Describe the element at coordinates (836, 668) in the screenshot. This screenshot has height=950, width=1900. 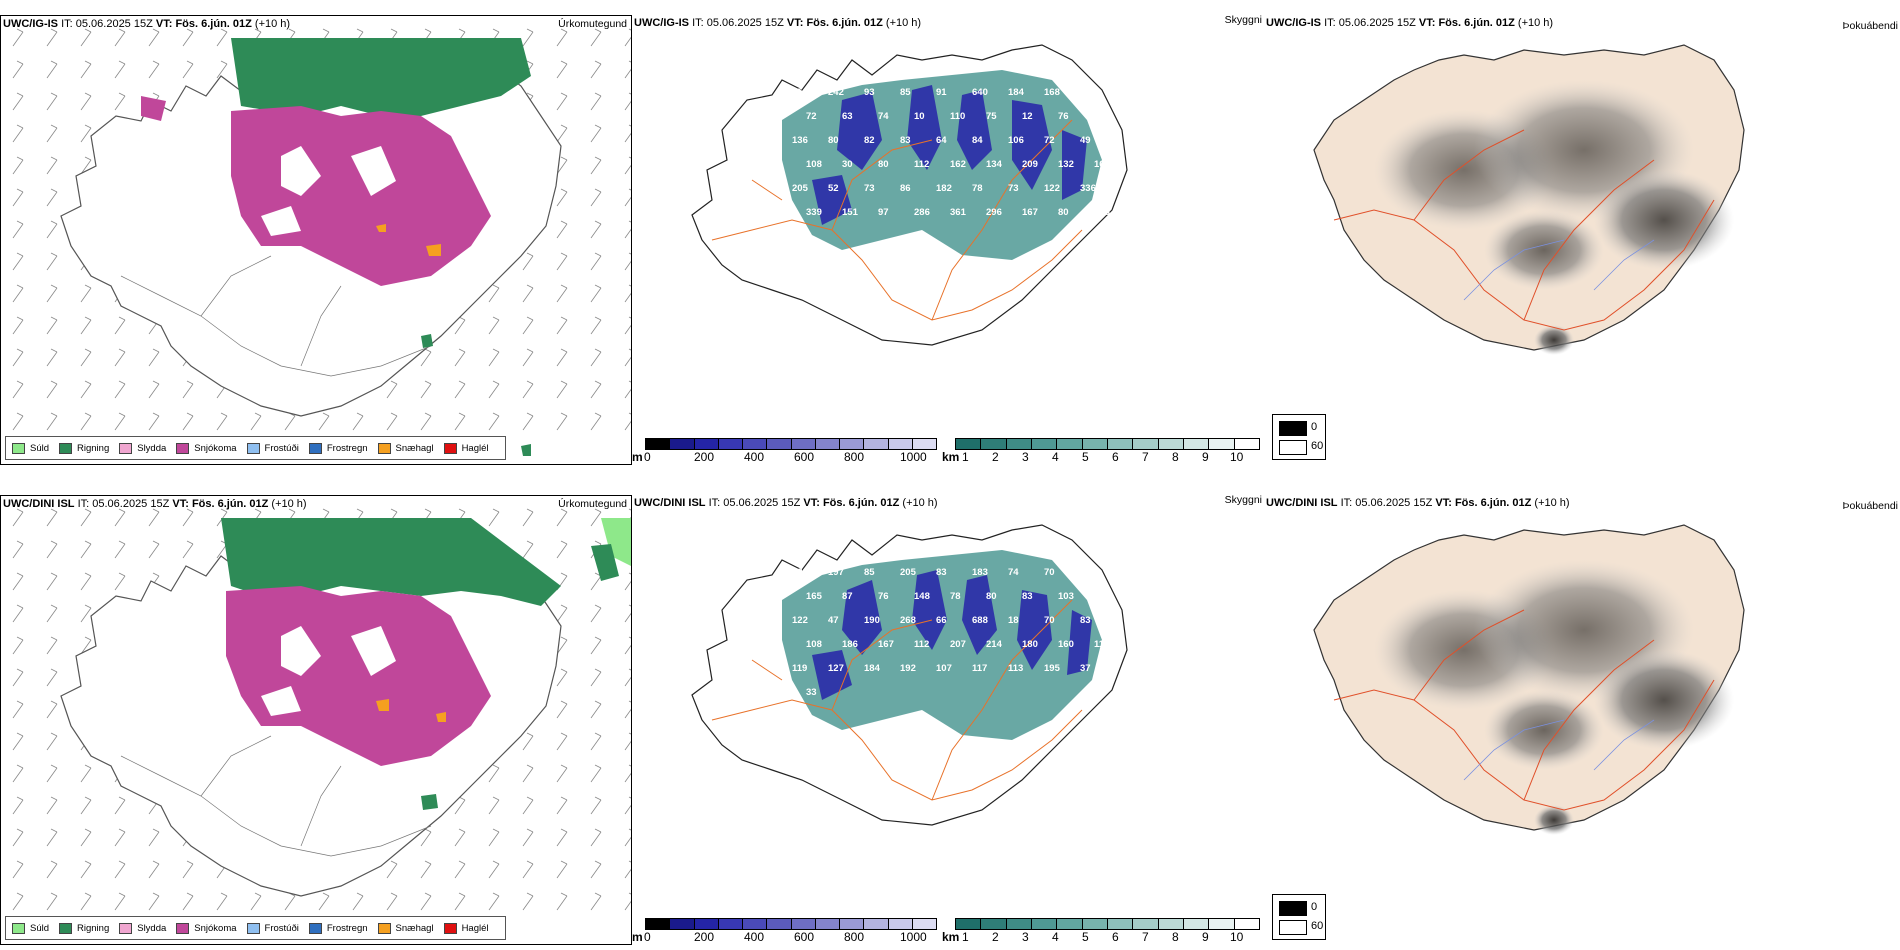
I see `cloud-base-value: 127` at that location.